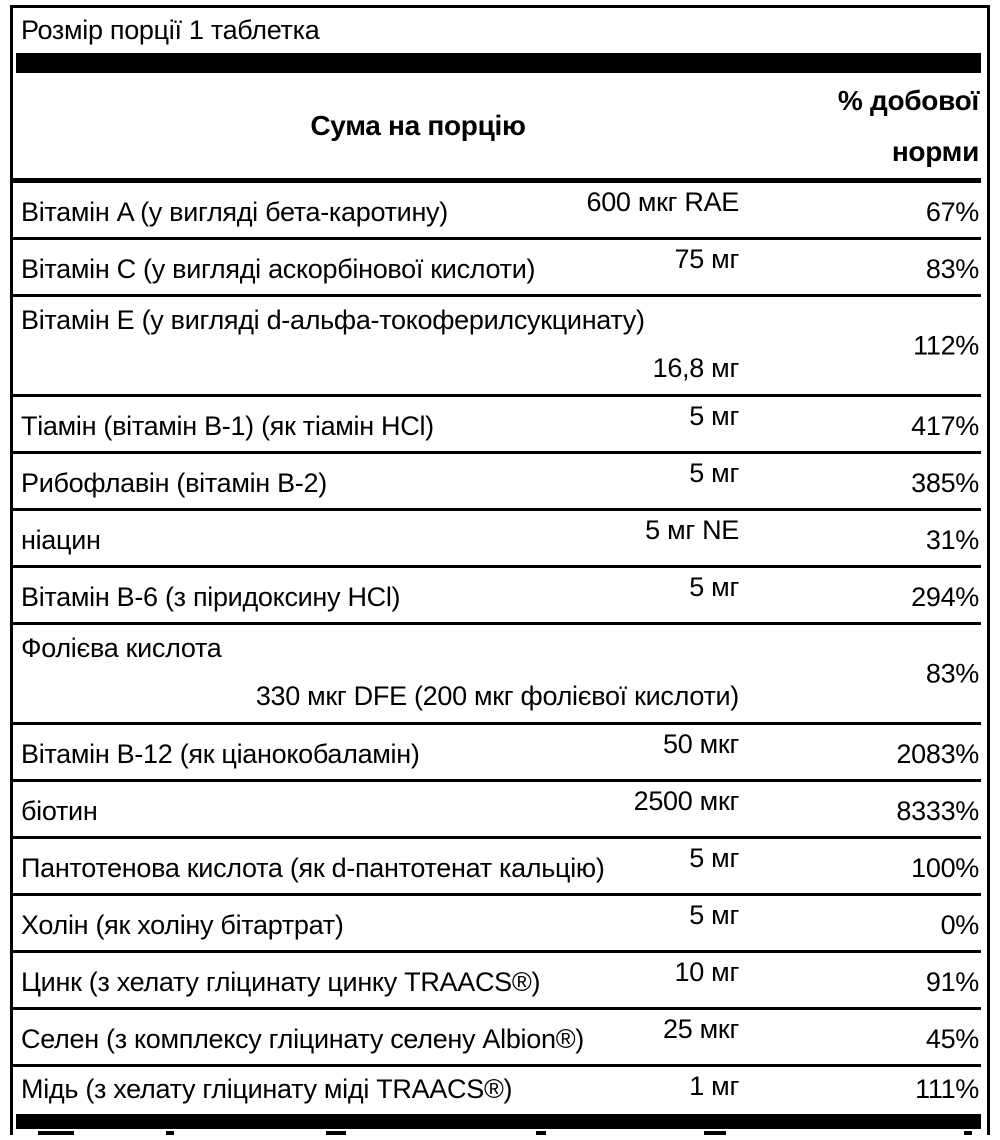 Image resolution: width=1000 pixels, height=1140 pixels. What do you see at coordinates (945, 868) in the screenshot?
I see `nutrient-dv: 100%` at bounding box center [945, 868].